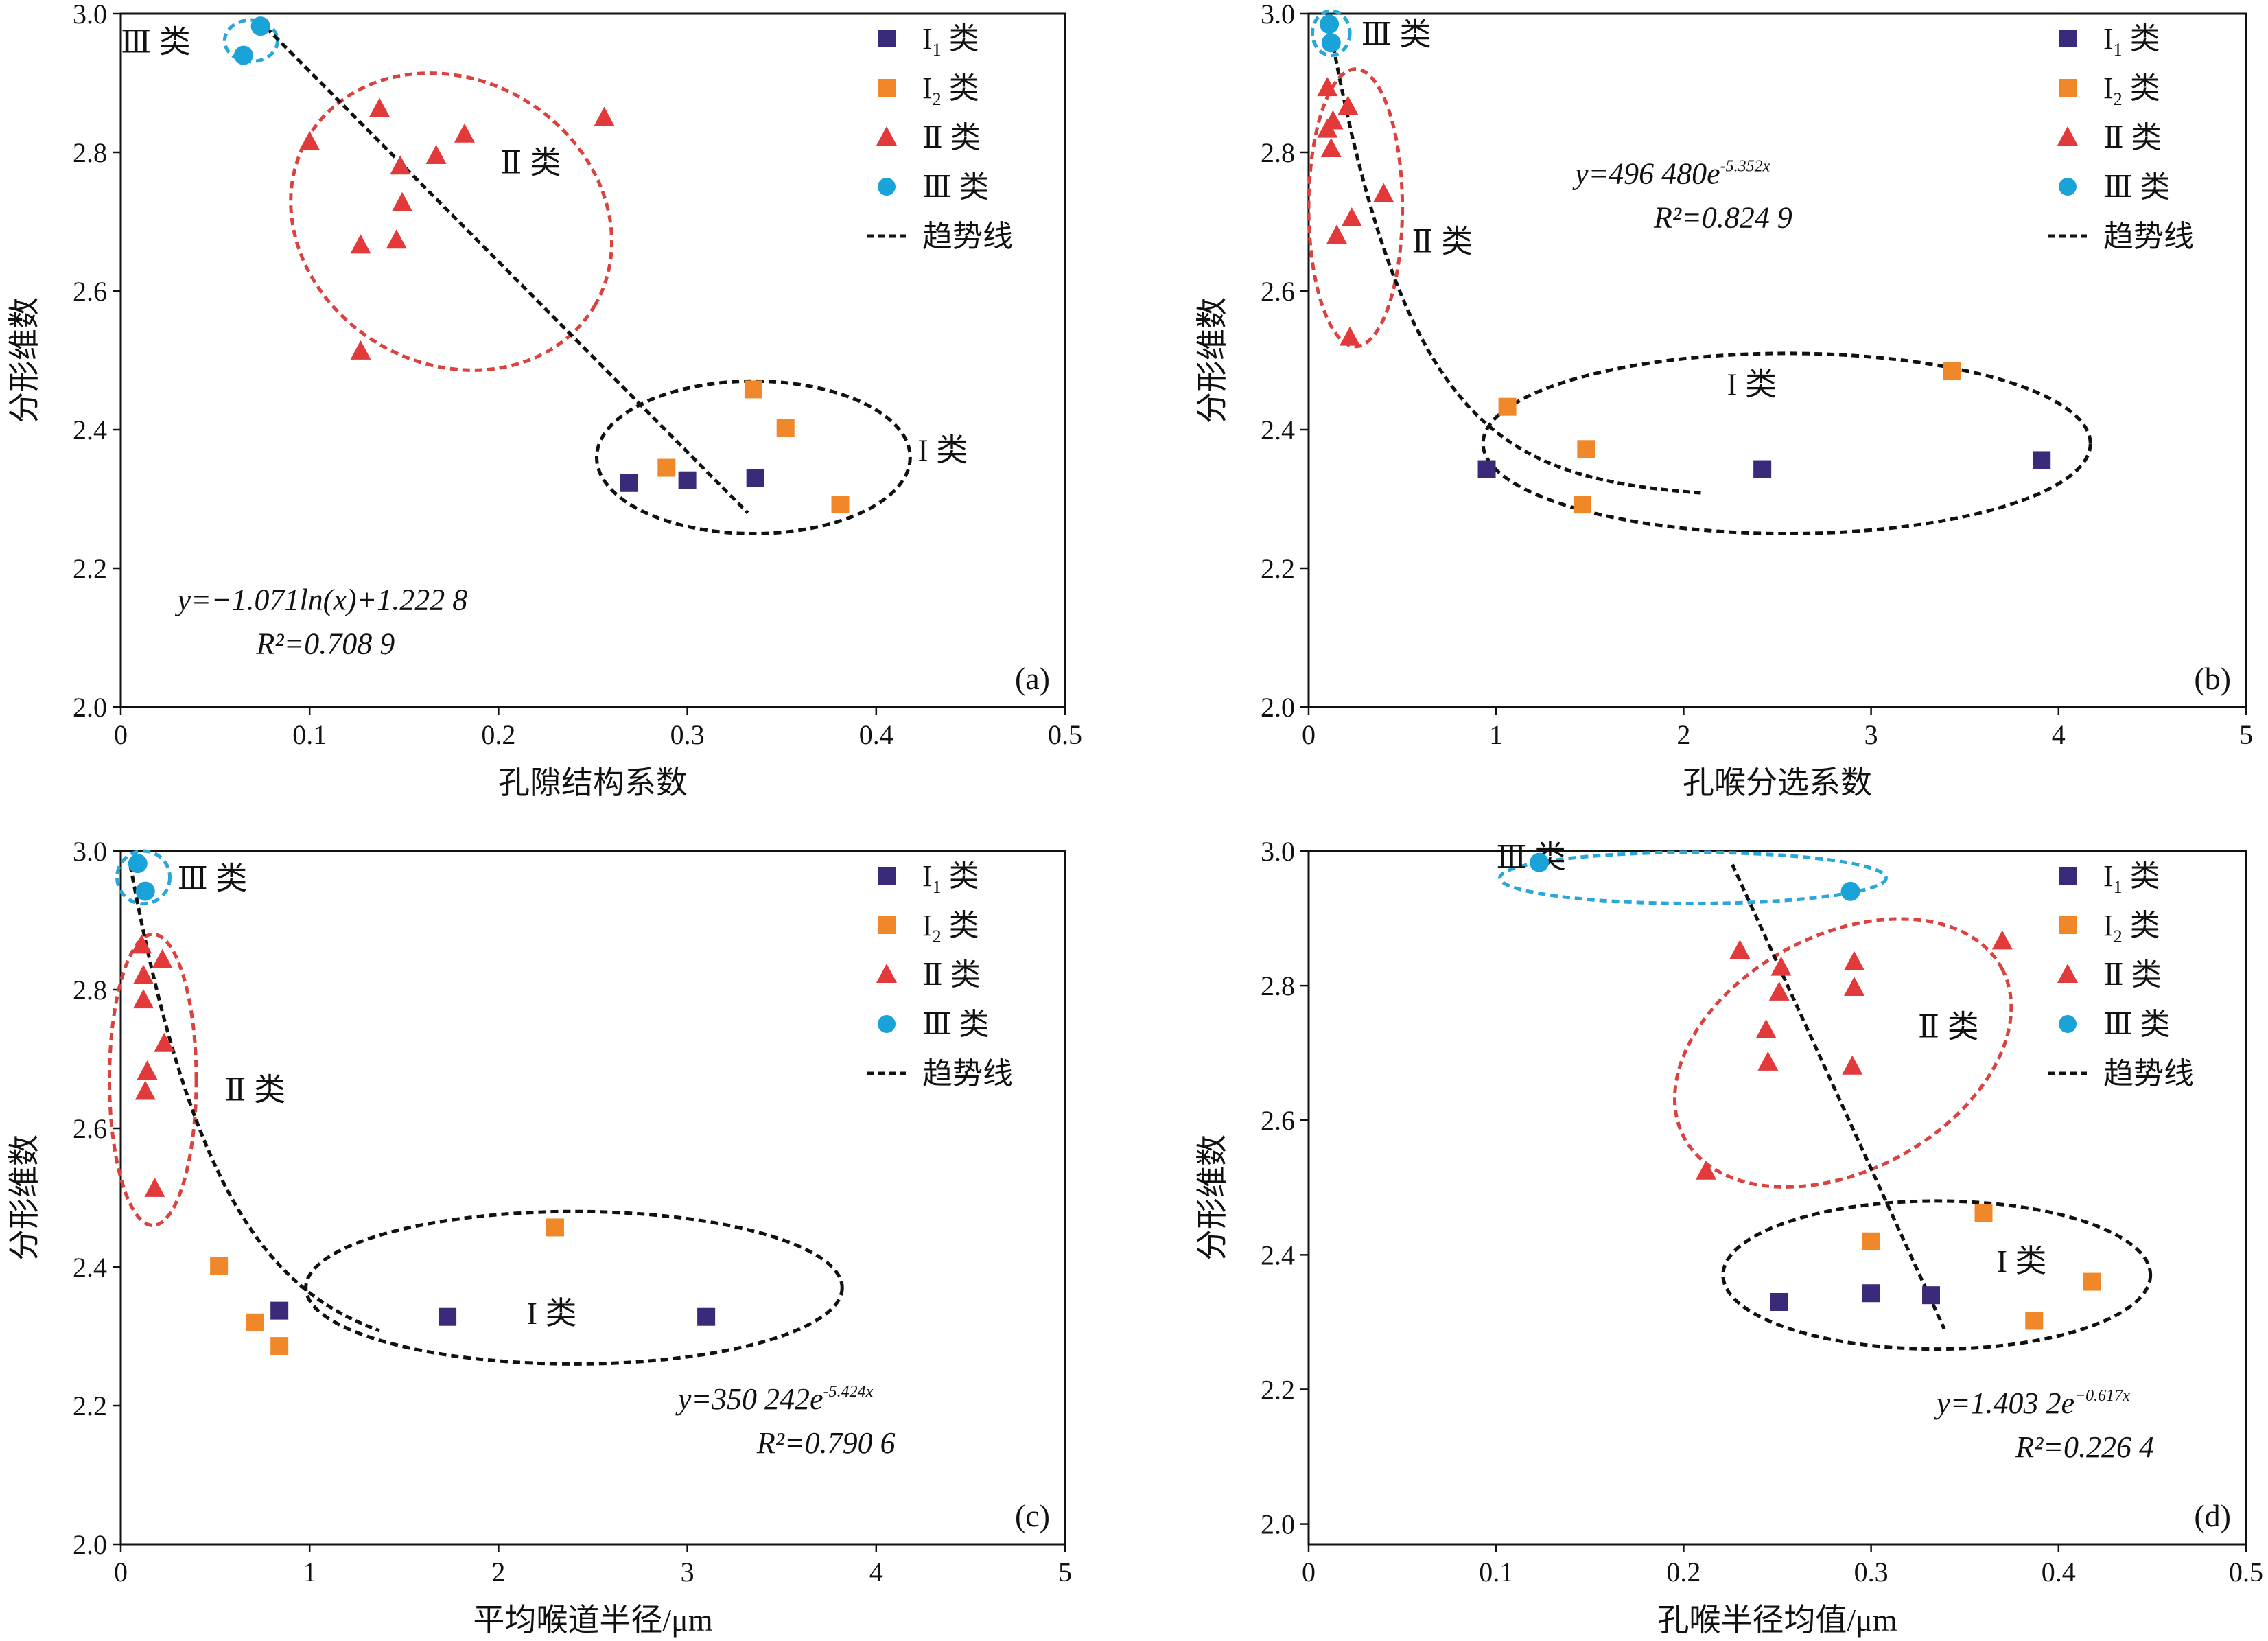  What do you see at coordinates (309, 1572) in the screenshot?
I see `x-tick-label: 1` at bounding box center [309, 1572].